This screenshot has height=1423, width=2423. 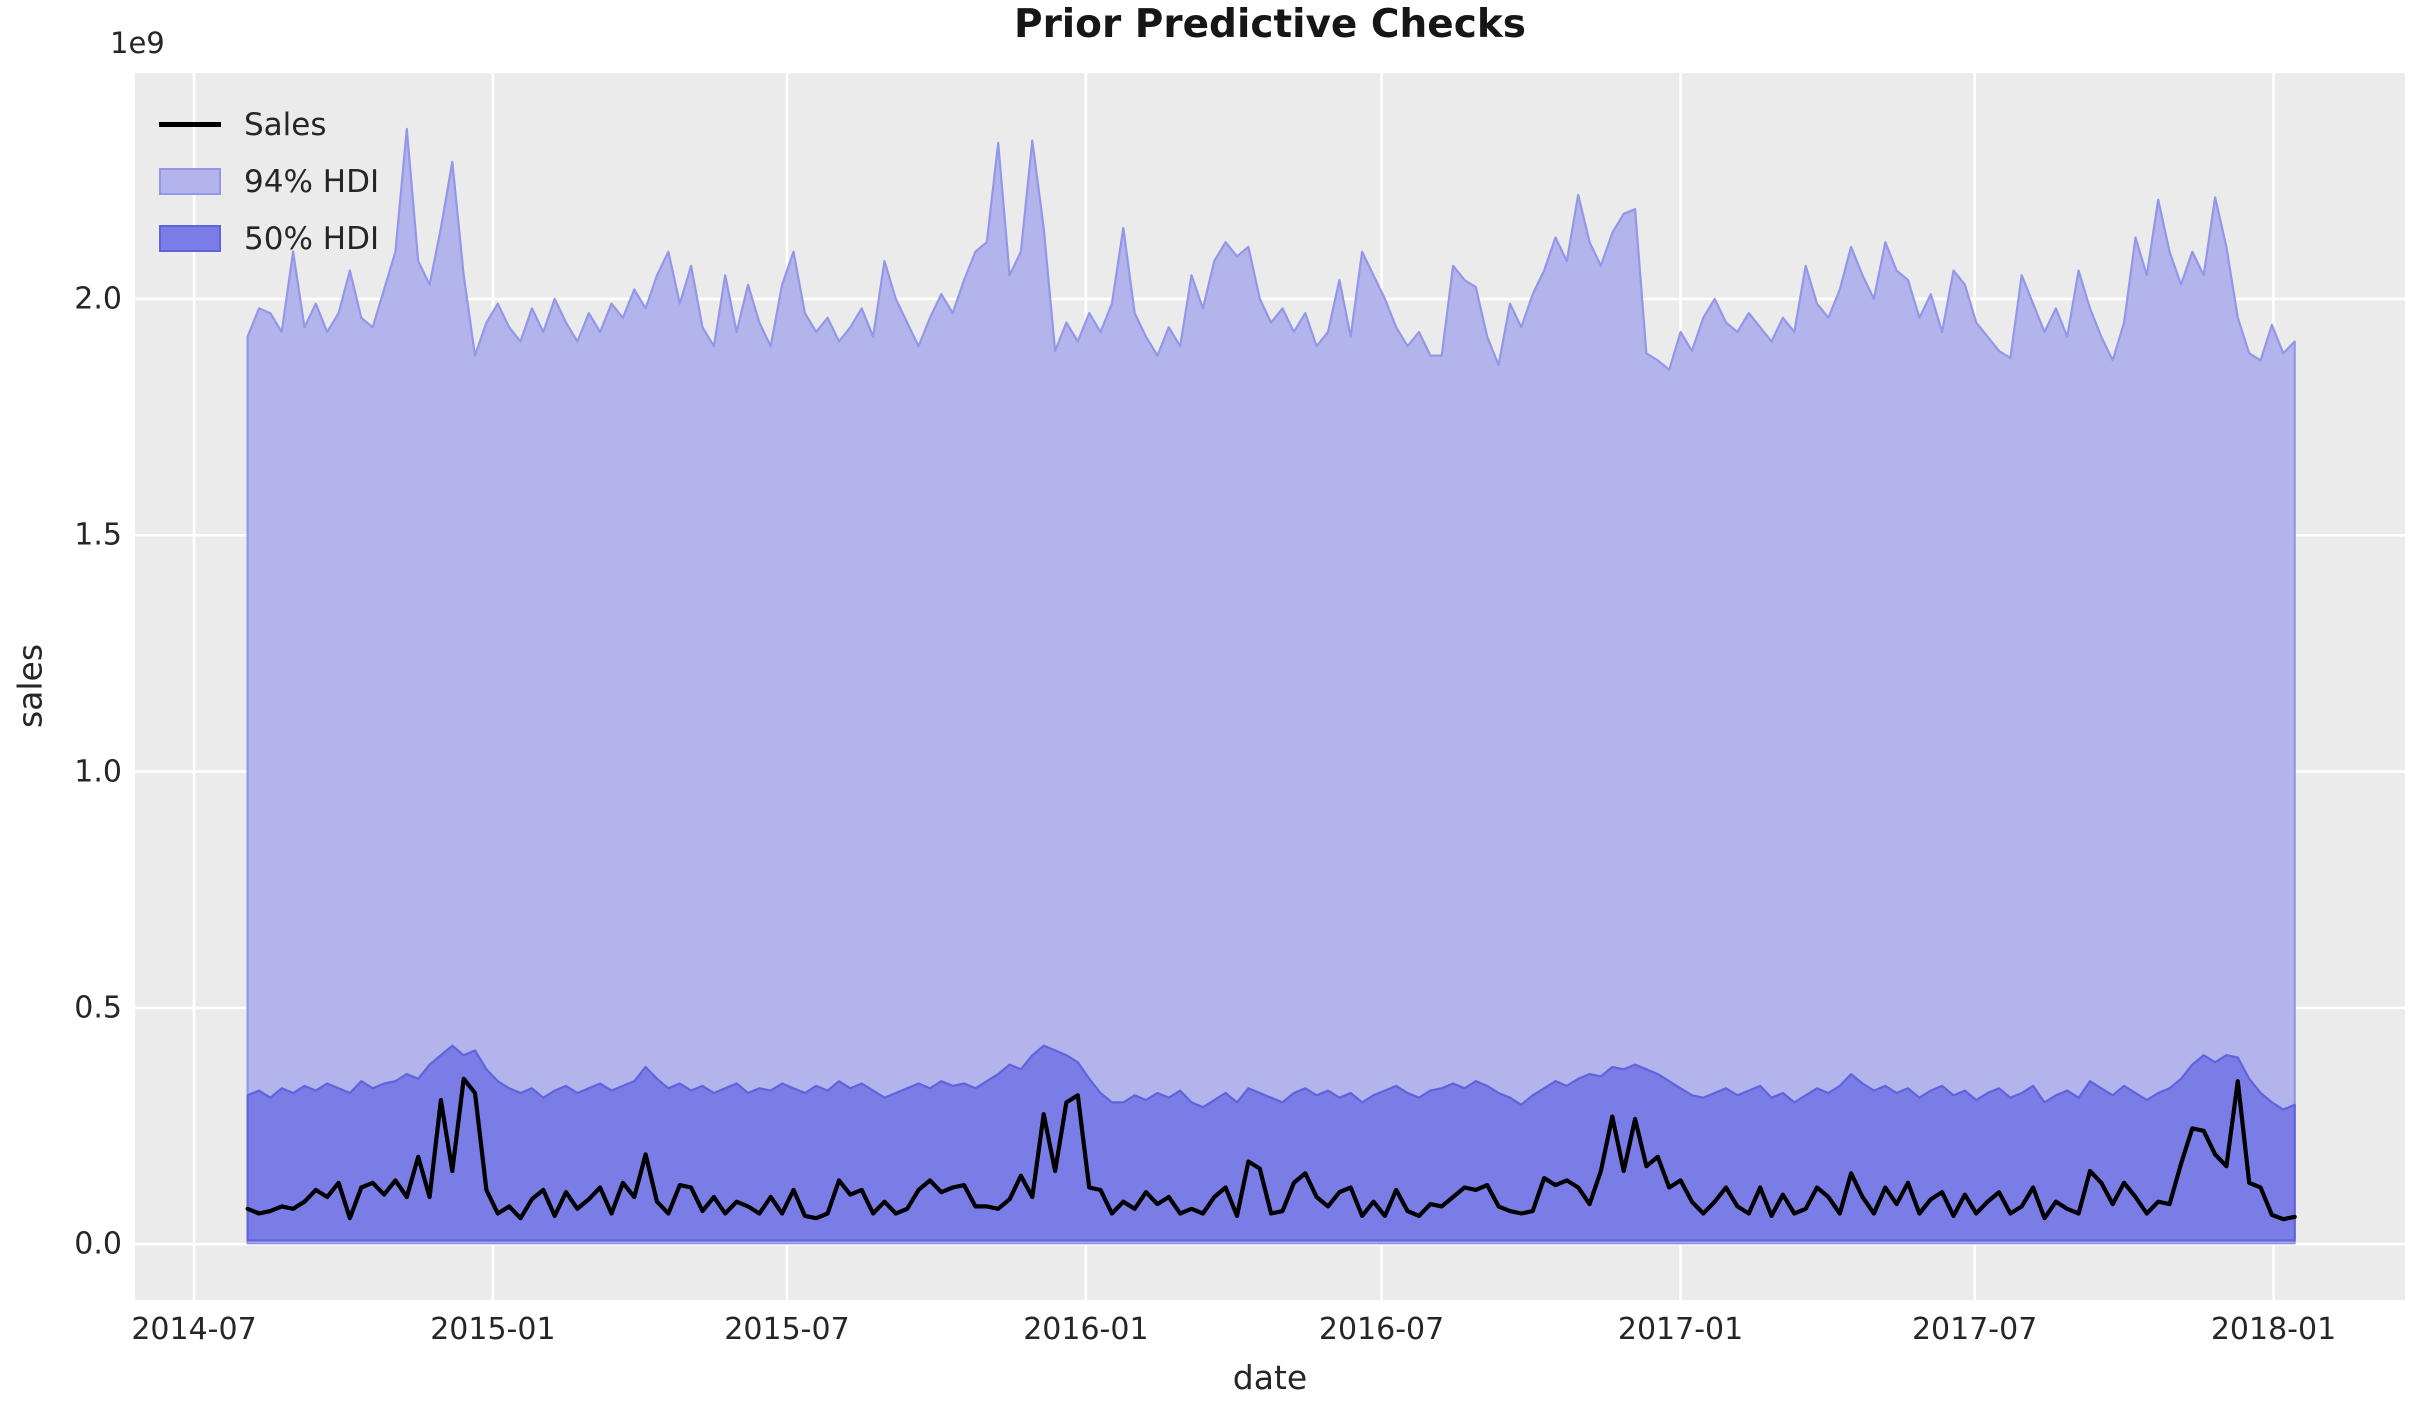 I want to click on x-tick-label: 2014-07, so click(x=194, y=1329).